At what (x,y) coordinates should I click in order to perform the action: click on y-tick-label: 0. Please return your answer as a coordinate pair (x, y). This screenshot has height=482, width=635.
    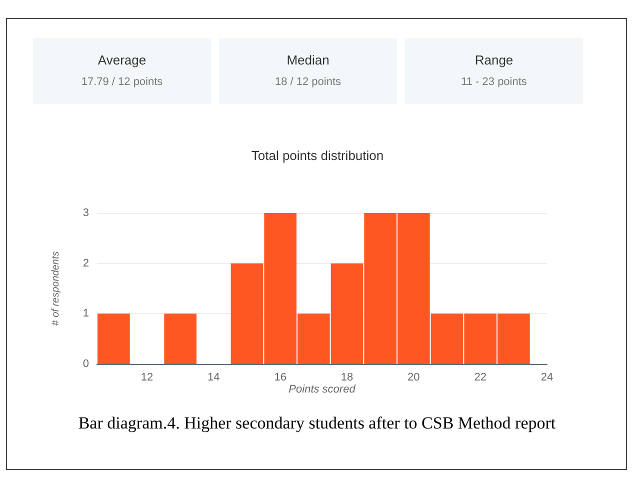
    Looking at the image, I should click on (85, 364).